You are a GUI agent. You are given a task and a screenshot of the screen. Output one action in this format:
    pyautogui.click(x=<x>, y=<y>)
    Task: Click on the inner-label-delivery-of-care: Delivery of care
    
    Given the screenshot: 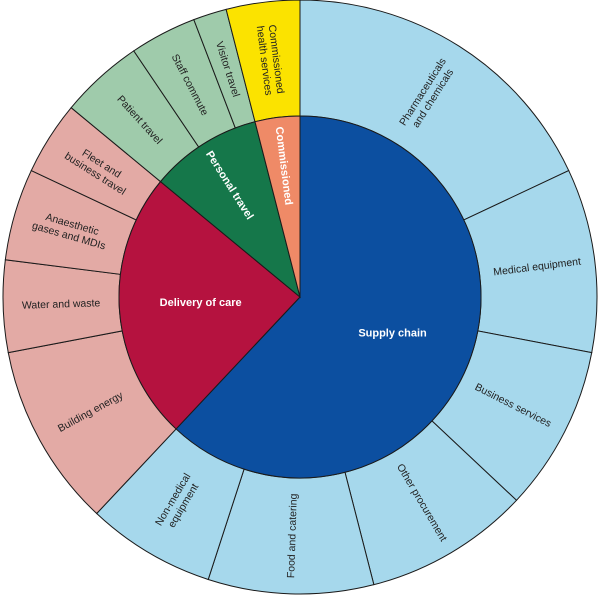 What is the action you would take?
    pyautogui.click(x=201, y=303)
    